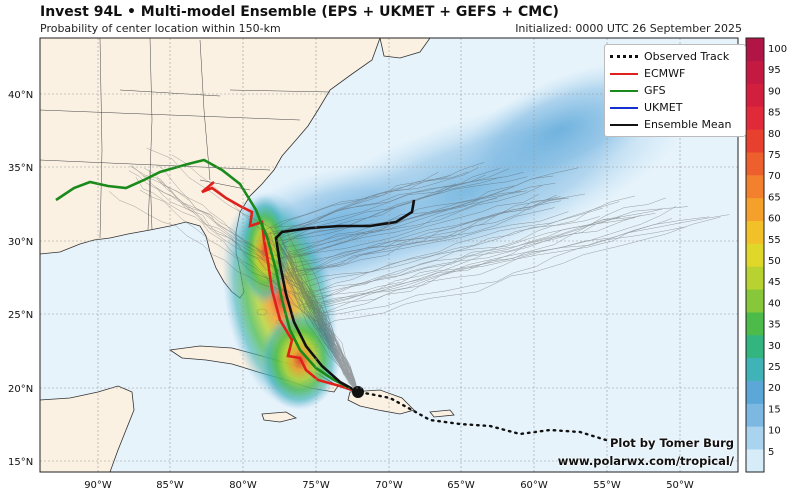 The height and width of the screenshot is (497, 800). What do you see at coordinates (771, 452) in the screenshot?
I see `colorbar-tick-label: 5` at bounding box center [771, 452].